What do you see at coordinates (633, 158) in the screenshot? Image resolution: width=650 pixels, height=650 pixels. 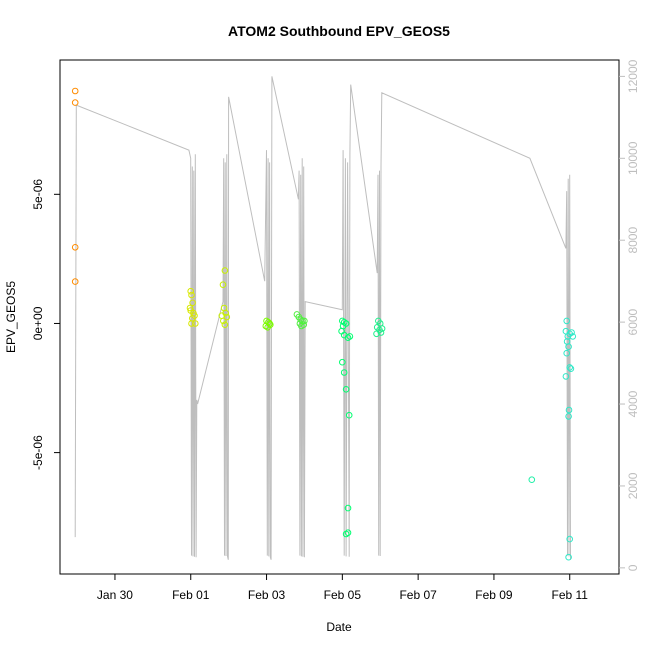 I see `y2-tick-label: 10000` at bounding box center [633, 158].